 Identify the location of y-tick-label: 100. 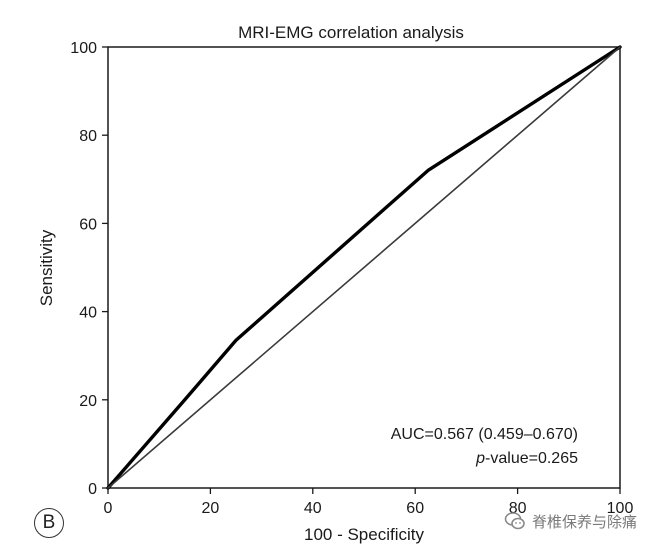
(83, 48).